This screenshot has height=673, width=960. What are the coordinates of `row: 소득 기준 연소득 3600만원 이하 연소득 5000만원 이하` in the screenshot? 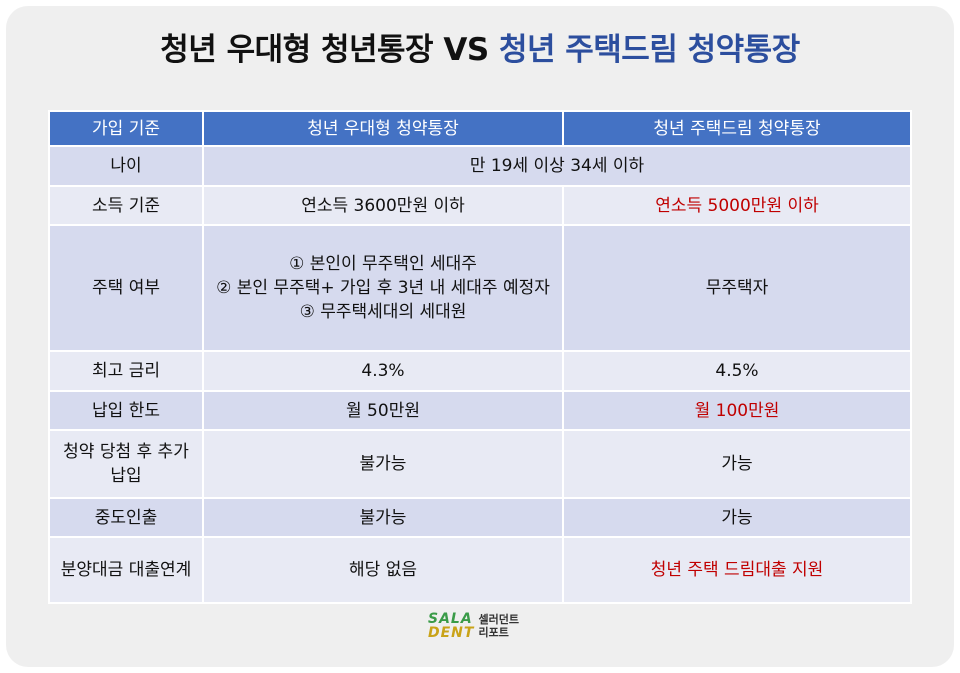 It's located at (480, 205).